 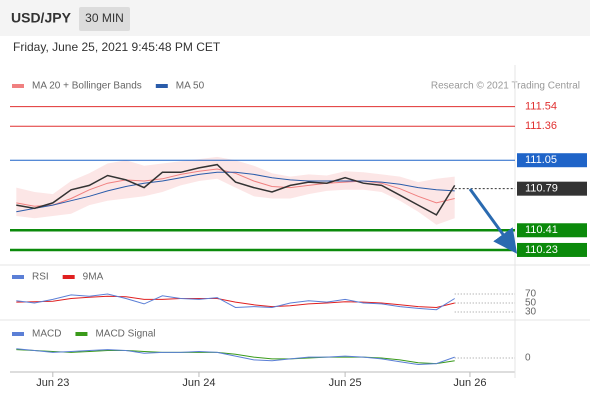 What do you see at coordinates (40, 277) in the screenshot?
I see `legend-label: RSI` at bounding box center [40, 277].